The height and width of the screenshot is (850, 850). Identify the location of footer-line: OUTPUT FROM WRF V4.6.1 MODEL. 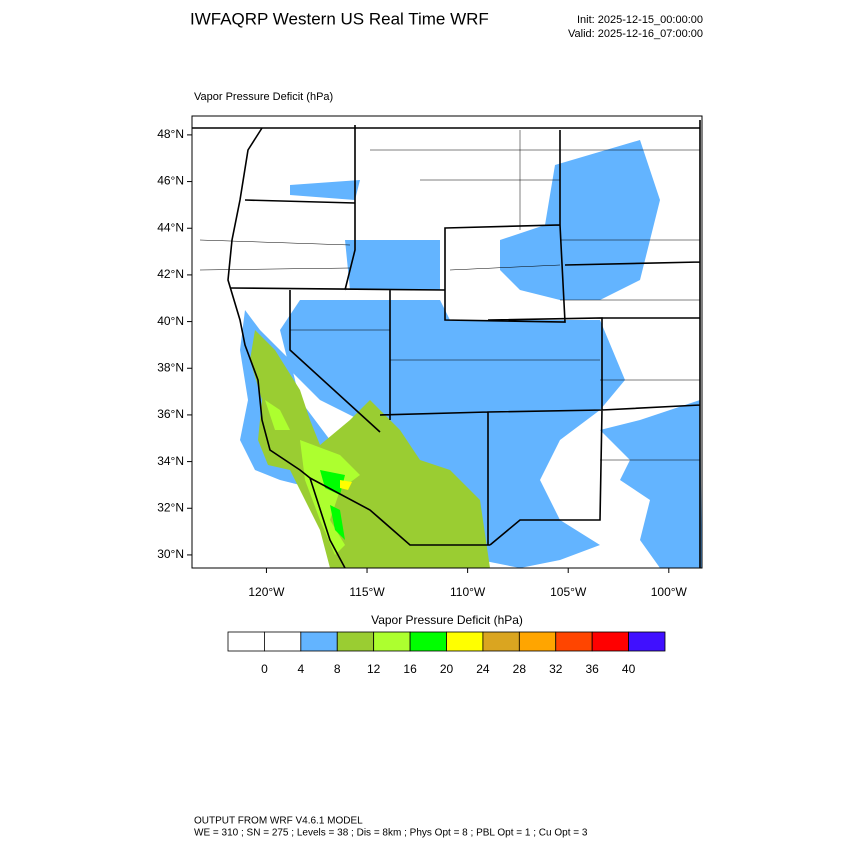
(278, 821).